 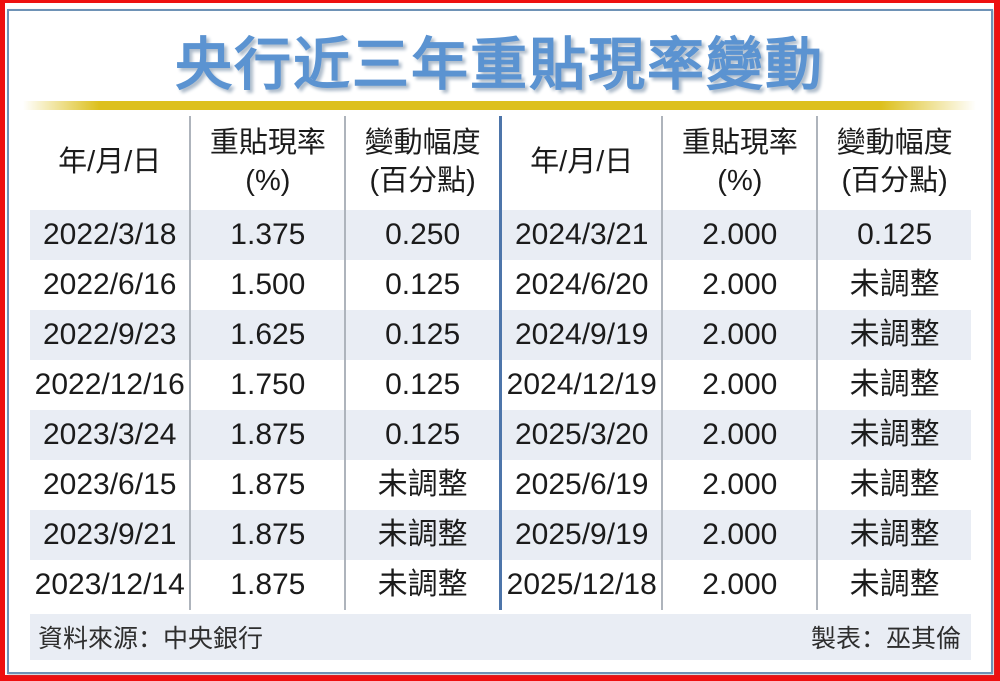 I want to click on table-row: 2022/6/16 1.500 0.125, so click(x=264, y=285).